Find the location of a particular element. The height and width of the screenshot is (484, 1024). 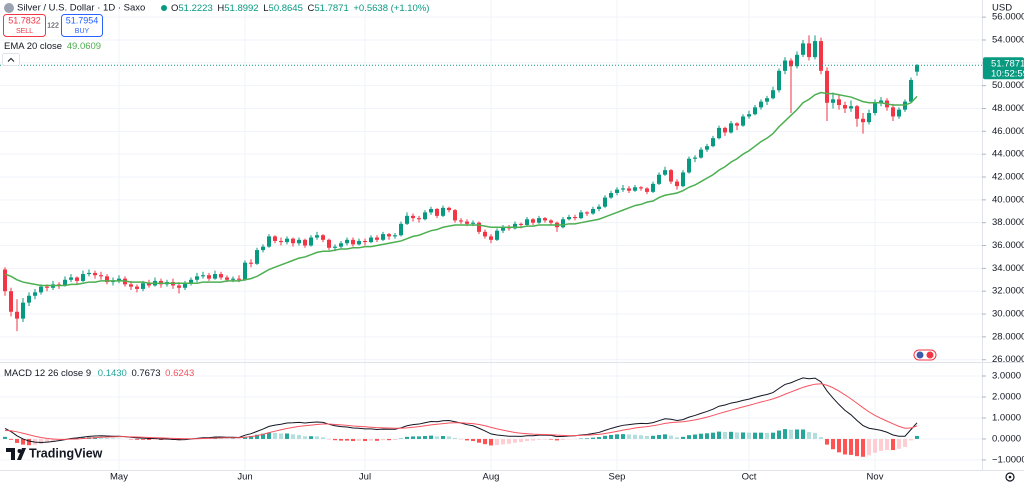

ohlc-label: C is located at coordinates (311, 8).